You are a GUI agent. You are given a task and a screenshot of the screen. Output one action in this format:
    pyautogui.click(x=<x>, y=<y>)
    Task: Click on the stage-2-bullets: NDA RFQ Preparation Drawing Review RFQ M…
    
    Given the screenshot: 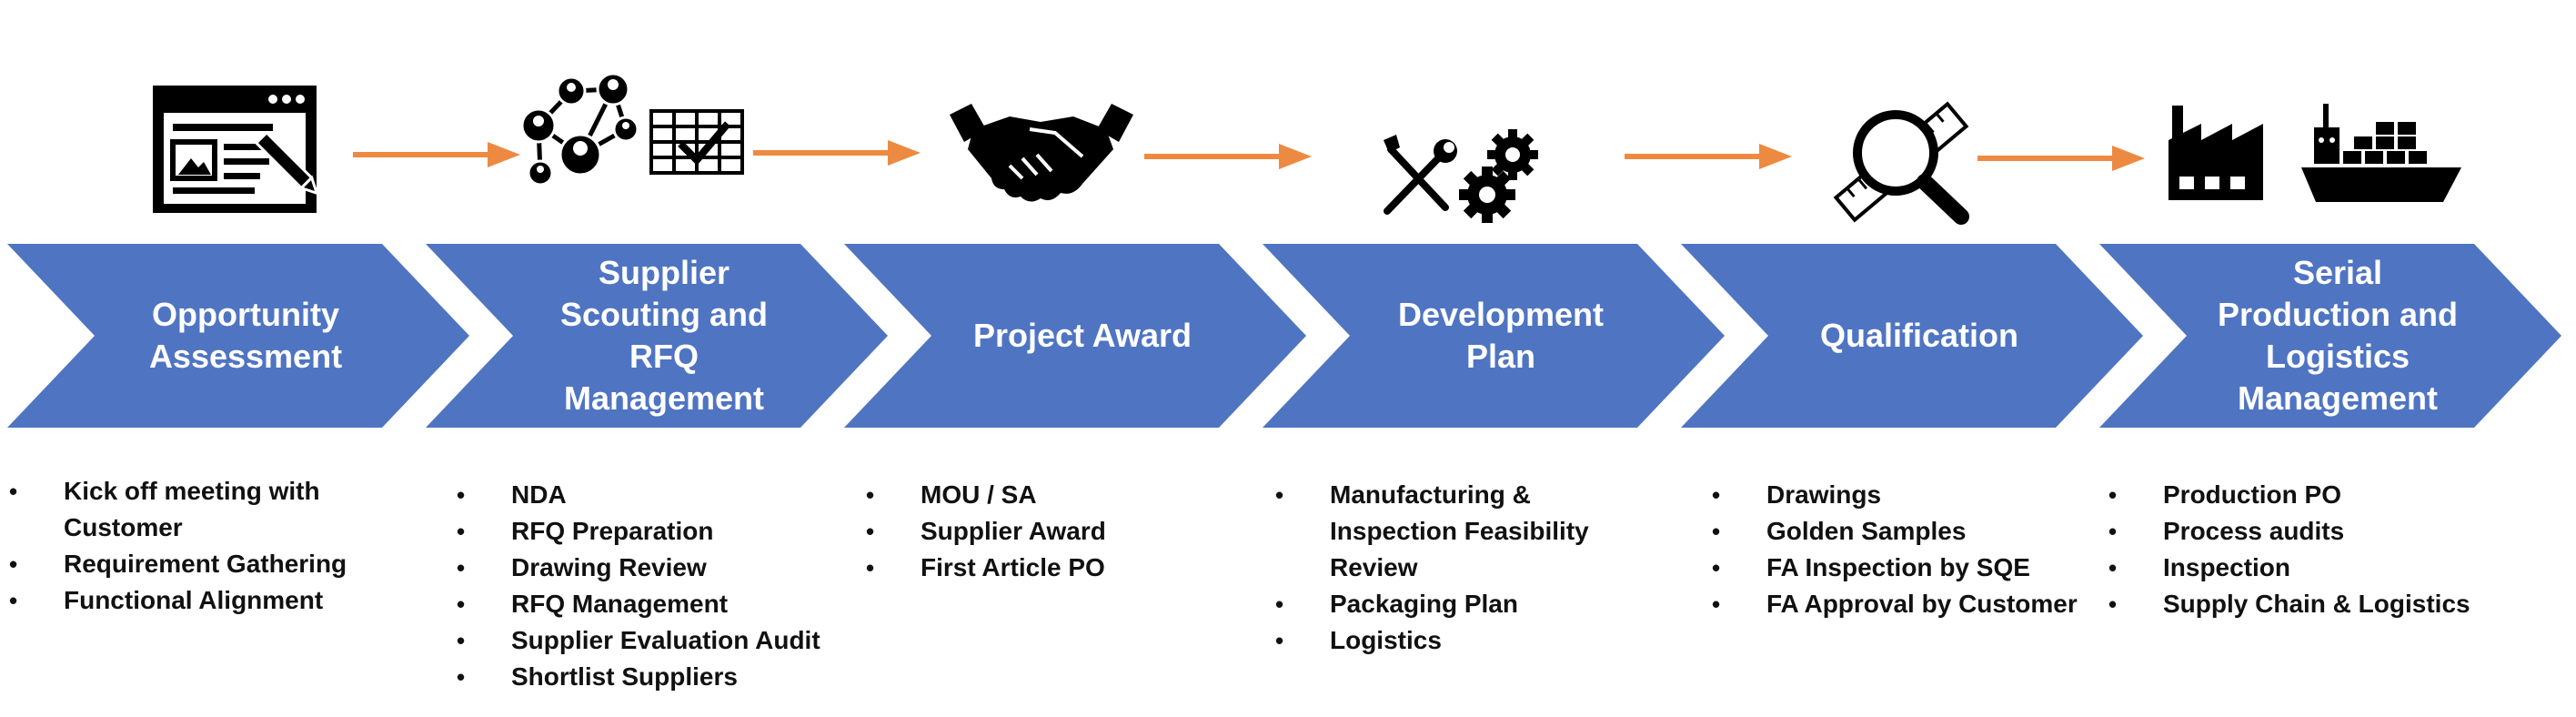 What is the action you would take?
    pyautogui.click(x=661, y=586)
    